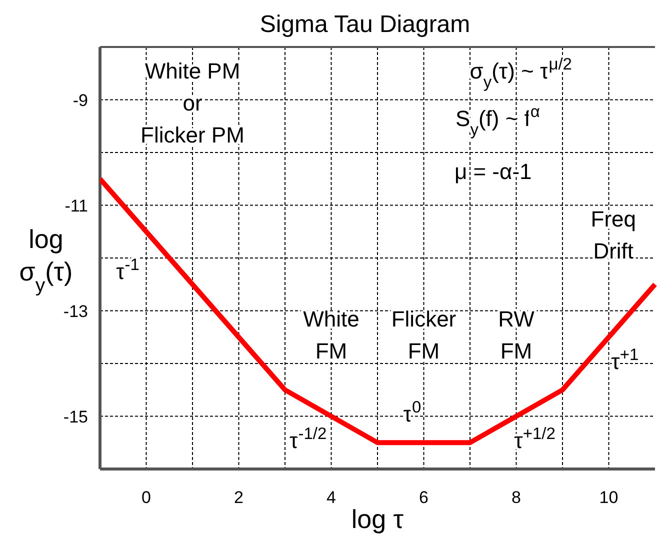 The height and width of the screenshot is (542, 665). I want to click on y-axis-title: log σ$_{y}$(τ), so click(46, 260).